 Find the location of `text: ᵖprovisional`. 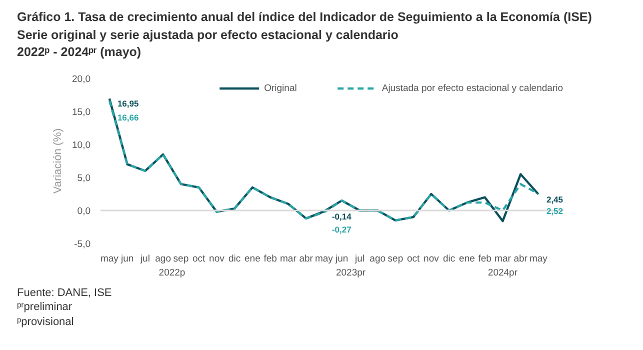

text: ᵖprovisional is located at coordinates (46, 321).